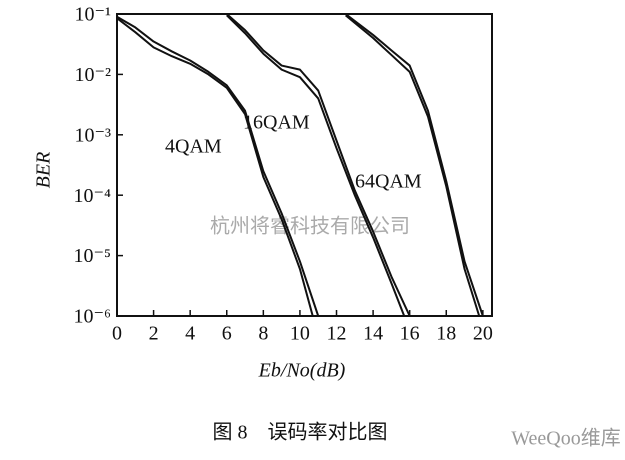 The width and height of the screenshot is (625, 460). What do you see at coordinates (410, 334) in the screenshot?
I see `x-tick-label: 16` at bounding box center [410, 334].